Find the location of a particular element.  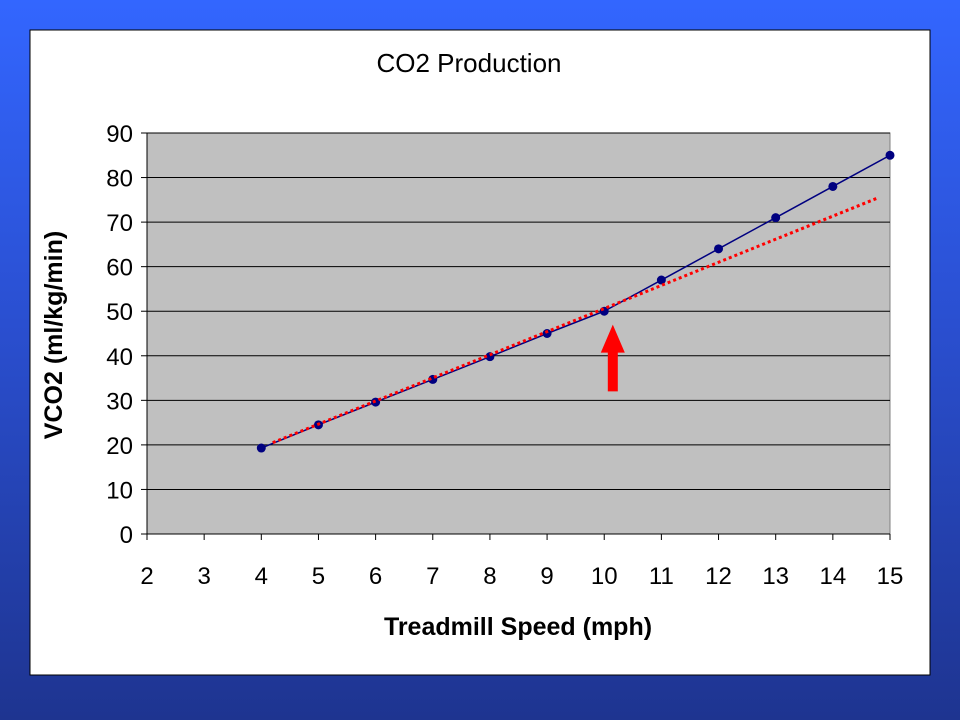

y-tick-label: 80 is located at coordinates (119, 179).